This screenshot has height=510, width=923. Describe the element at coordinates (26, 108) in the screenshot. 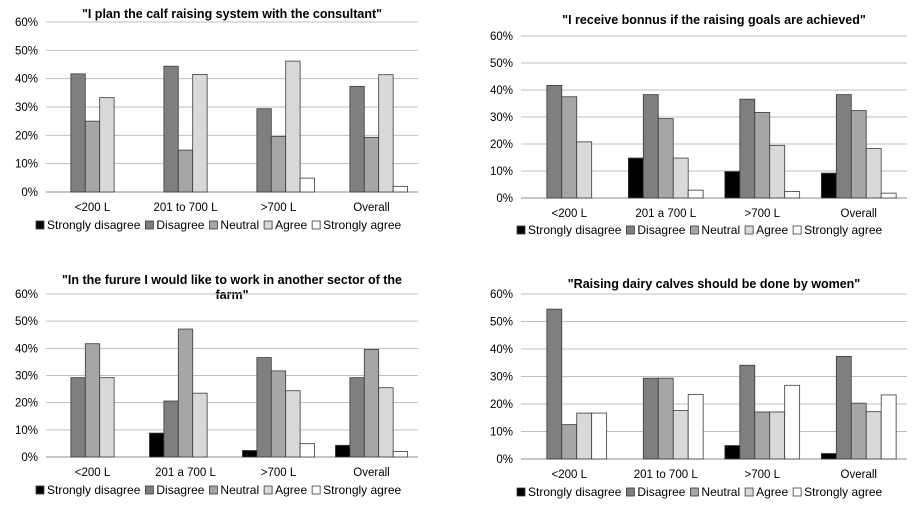

I see `y-tick-label: 30%` at that location.